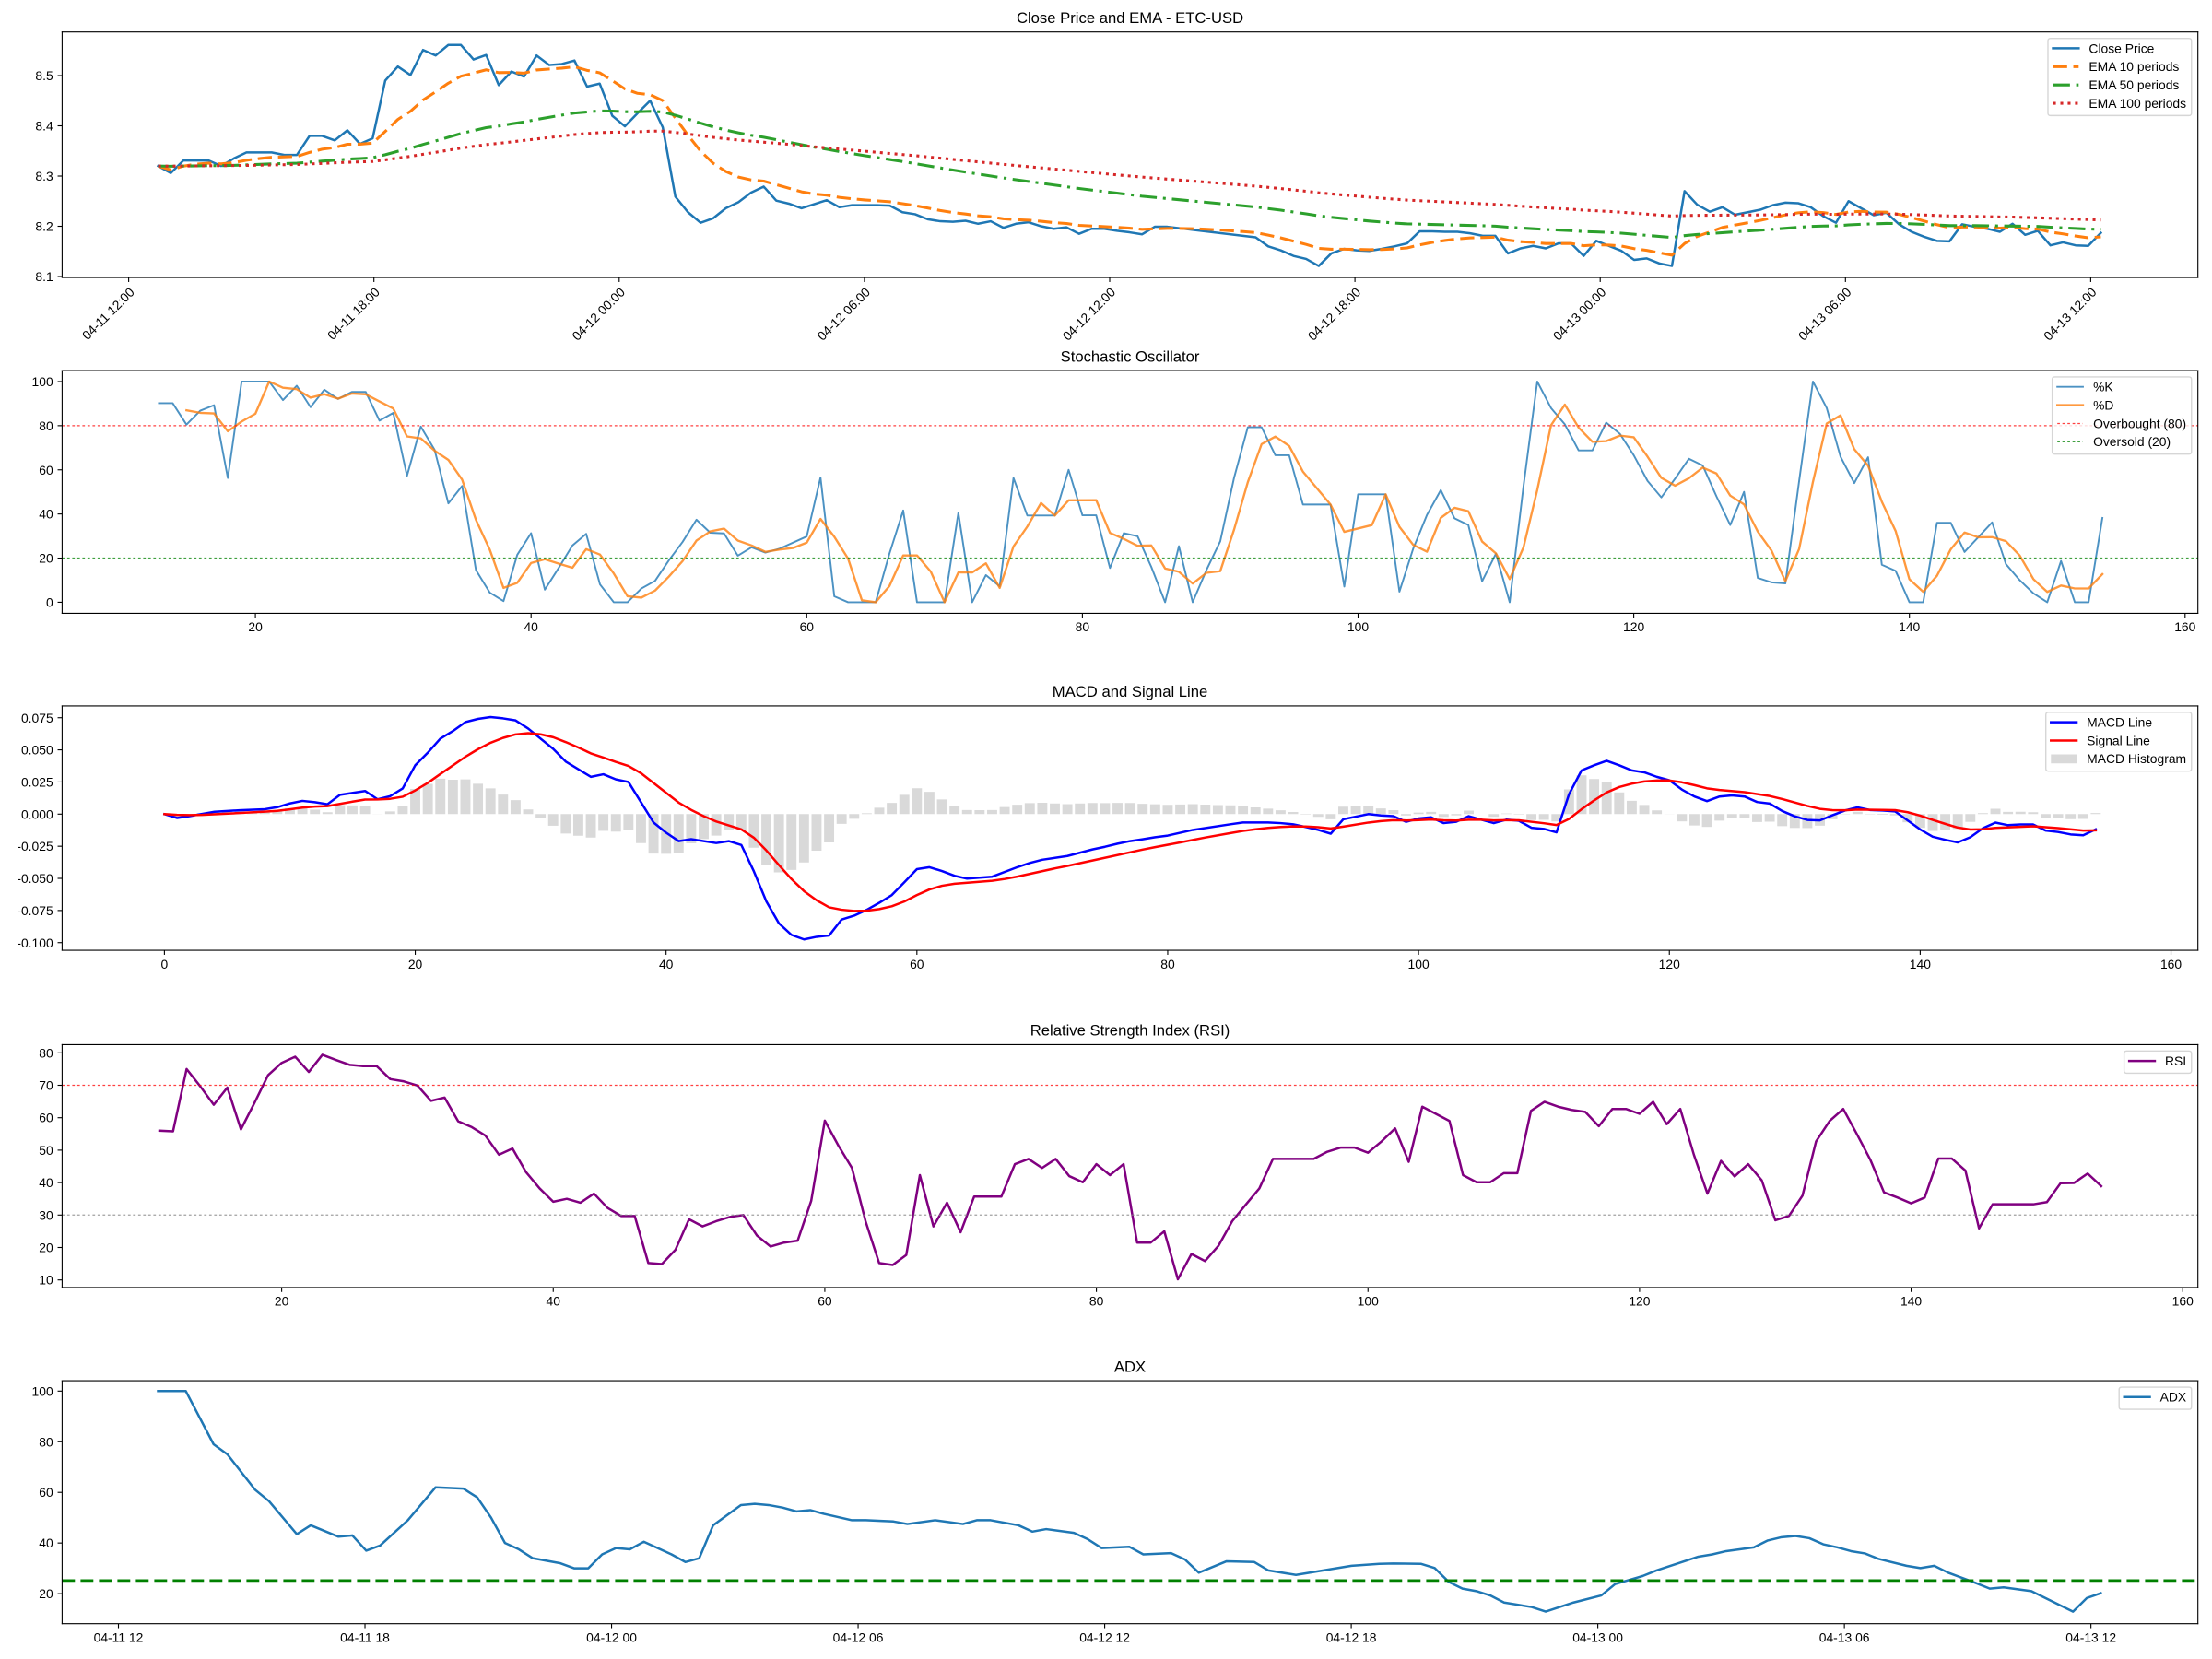 The image size is (2212, 1659). Describe the element at coordinates (858, 1637) in the screenshot. I see `svg-text: 04-12 06` at that location.